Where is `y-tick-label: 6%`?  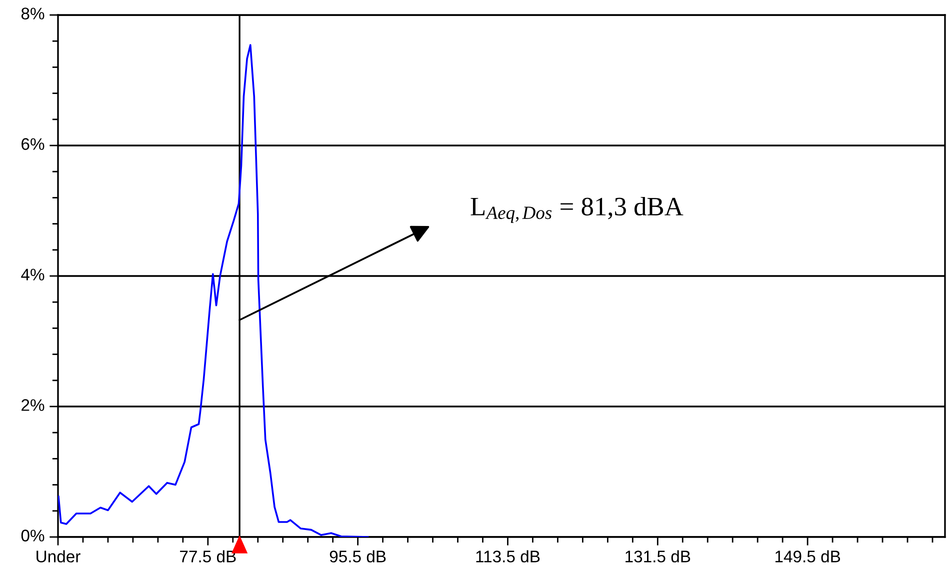 y-tick-label: 6% is located at coordinates (33, 144).